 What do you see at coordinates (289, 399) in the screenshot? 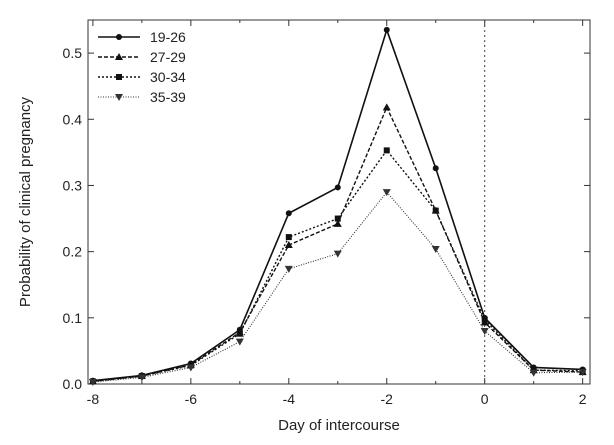
I see `x-tick-label: -4` at bounding box center [289, 399].